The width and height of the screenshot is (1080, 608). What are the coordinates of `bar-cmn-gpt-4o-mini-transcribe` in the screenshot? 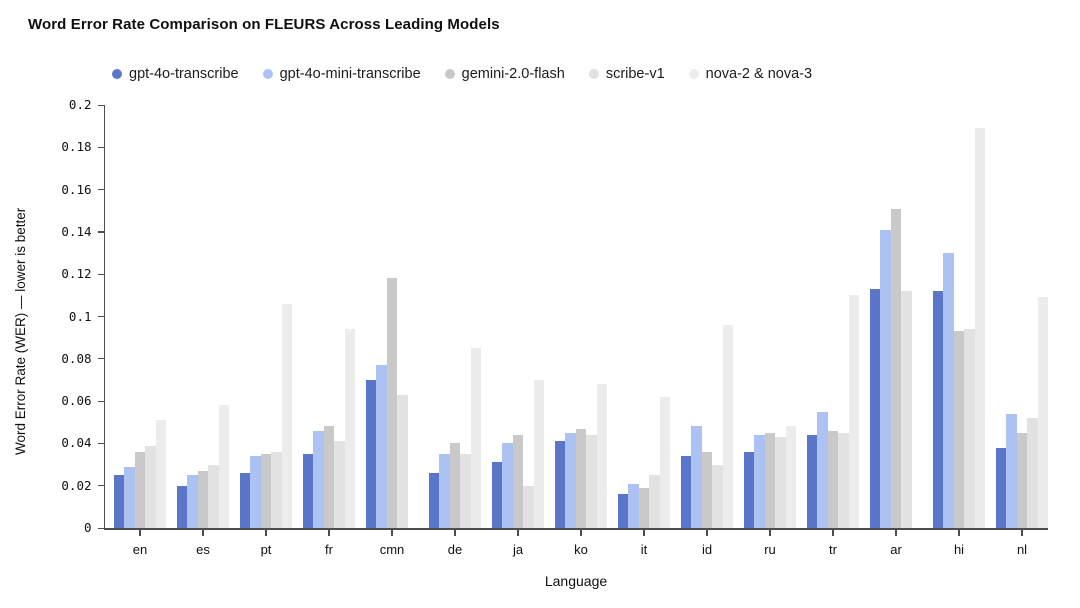 It's located at (381, 446).